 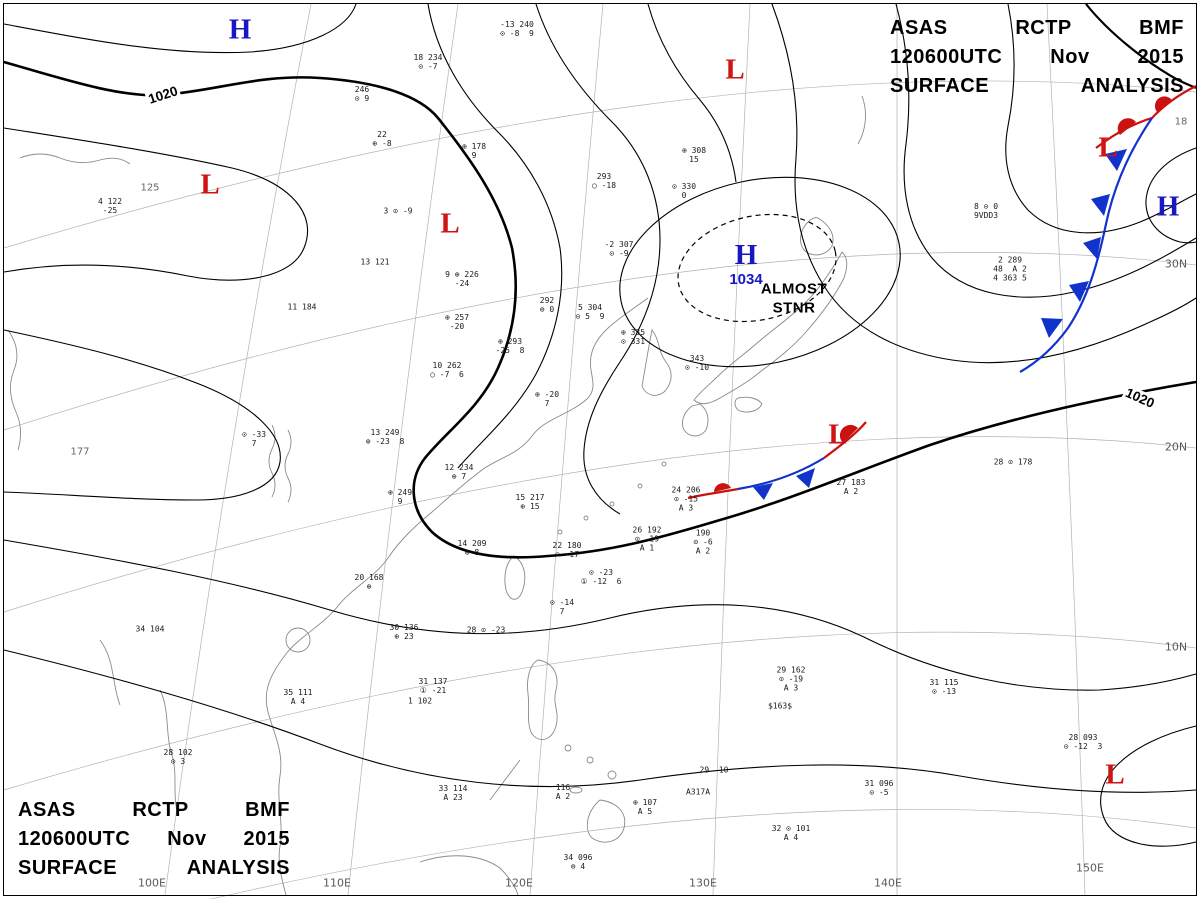 What do you see at coordinates (698, 793) in the screenshot?
I see `station-plot: A317A` at bounding box center [698, 793].